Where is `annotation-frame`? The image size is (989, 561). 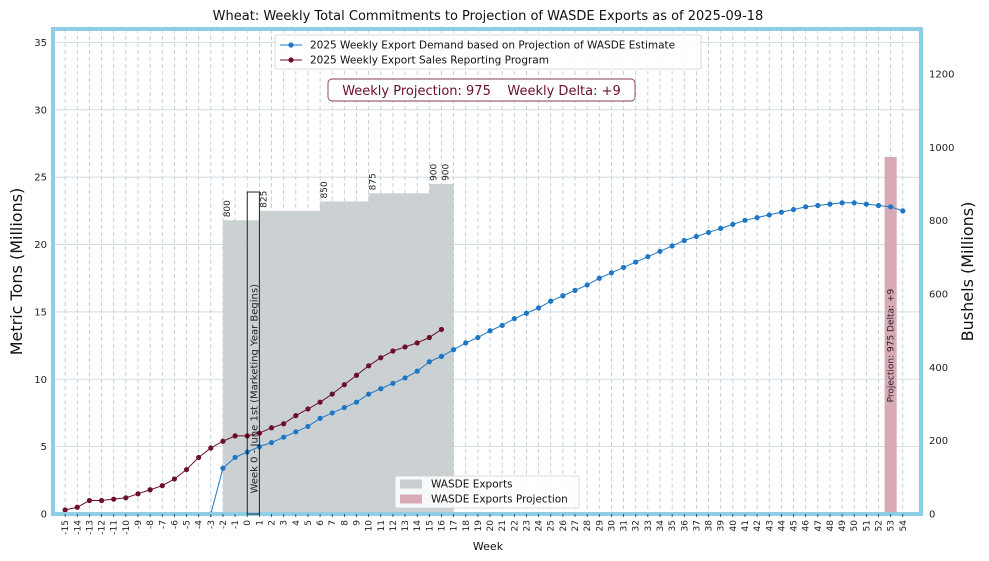
annotation-frame is located at coordinates (481, 90).